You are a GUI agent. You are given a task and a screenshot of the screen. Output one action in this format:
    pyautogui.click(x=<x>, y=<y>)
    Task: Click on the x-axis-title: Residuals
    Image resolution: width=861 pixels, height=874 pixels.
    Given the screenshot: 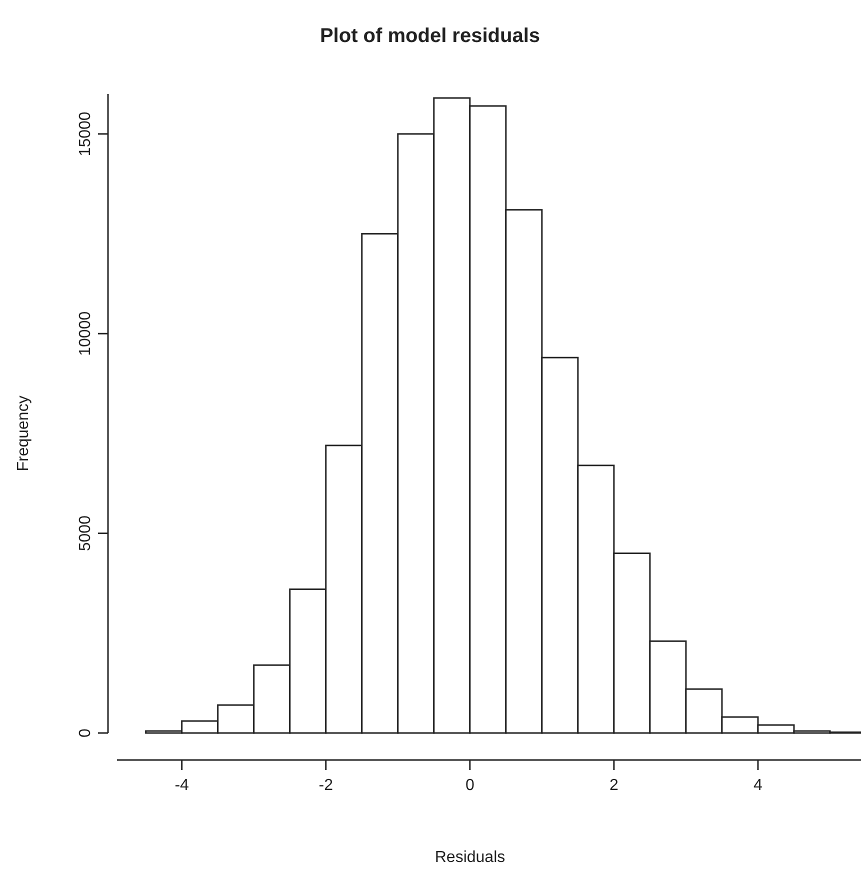 What is the action you would take?
    pyautogui.click(x=470, y=857)
    